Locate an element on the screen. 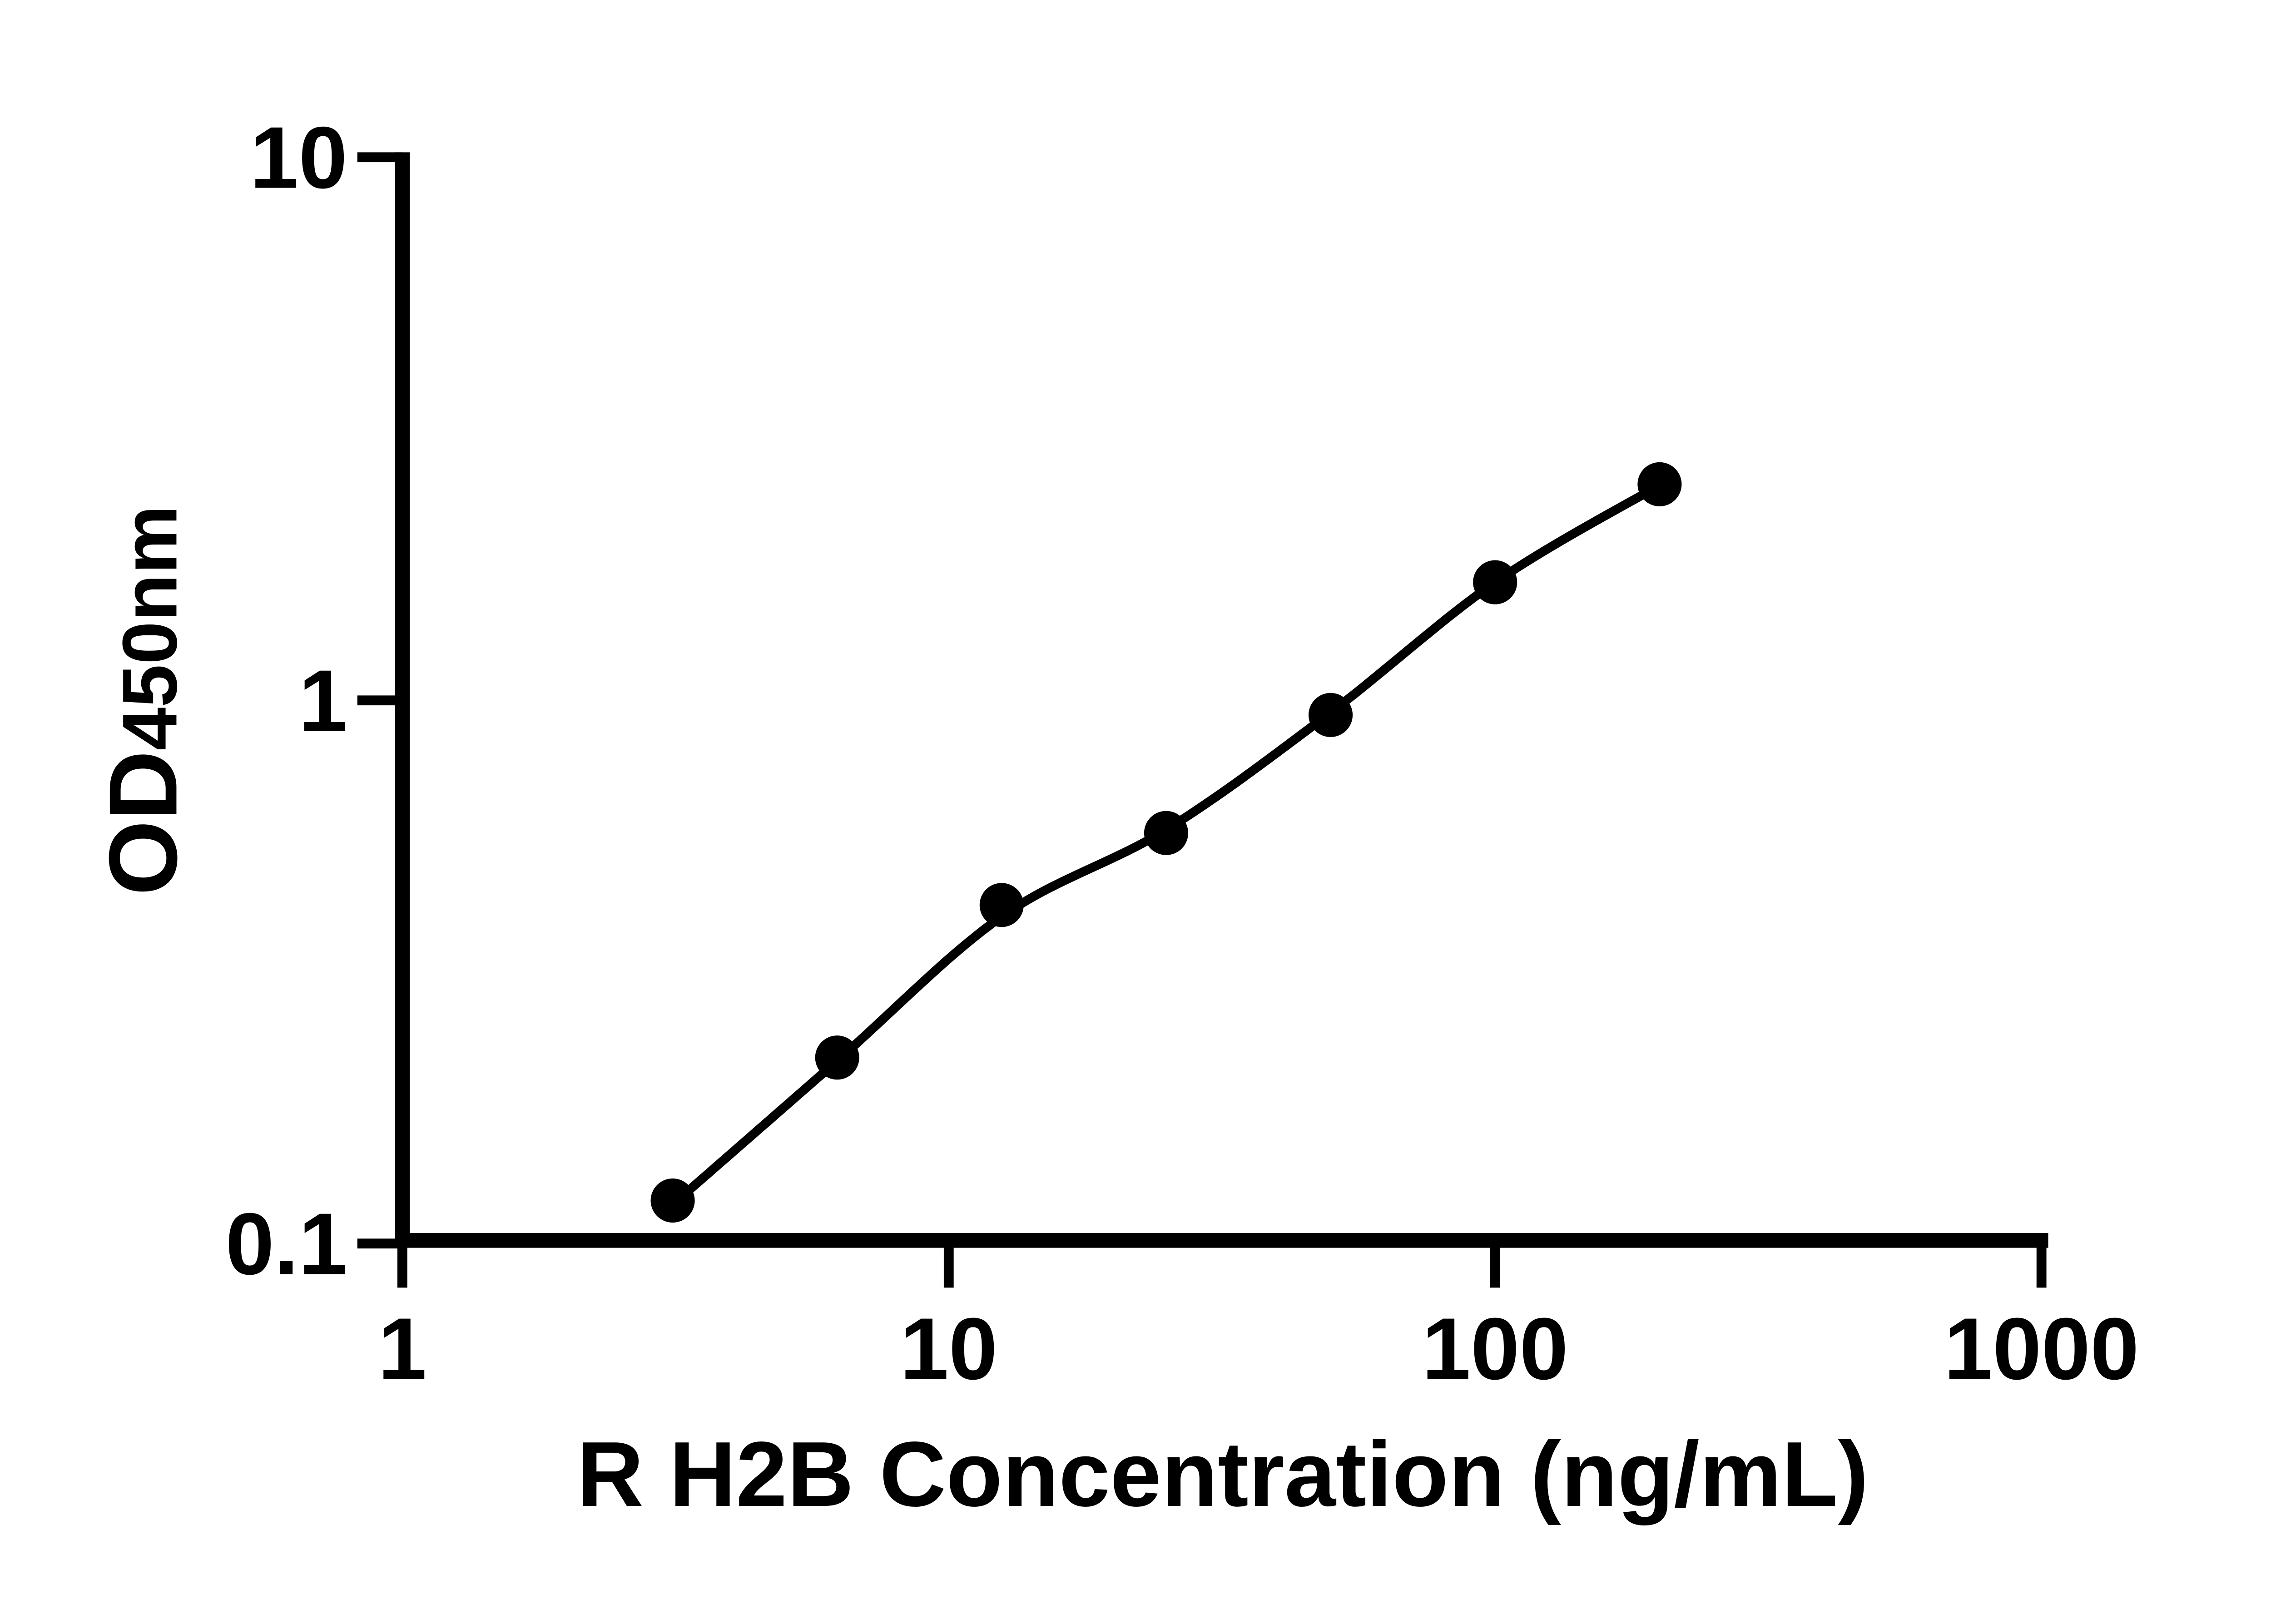  y-tick-label: 10 is located at coordinates (298, 158).